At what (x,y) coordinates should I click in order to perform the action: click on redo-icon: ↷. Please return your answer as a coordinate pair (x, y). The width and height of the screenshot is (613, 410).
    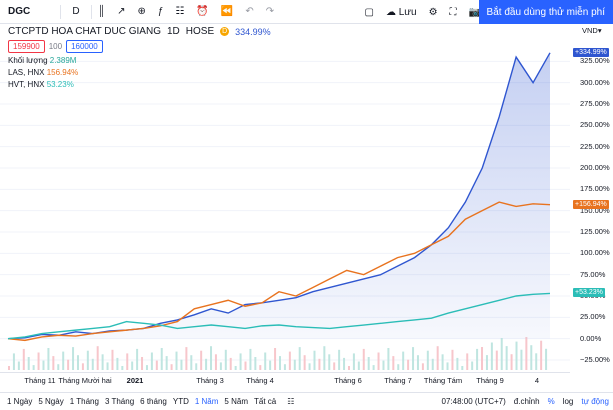
    Looking at the image, I should click on (270, 11).